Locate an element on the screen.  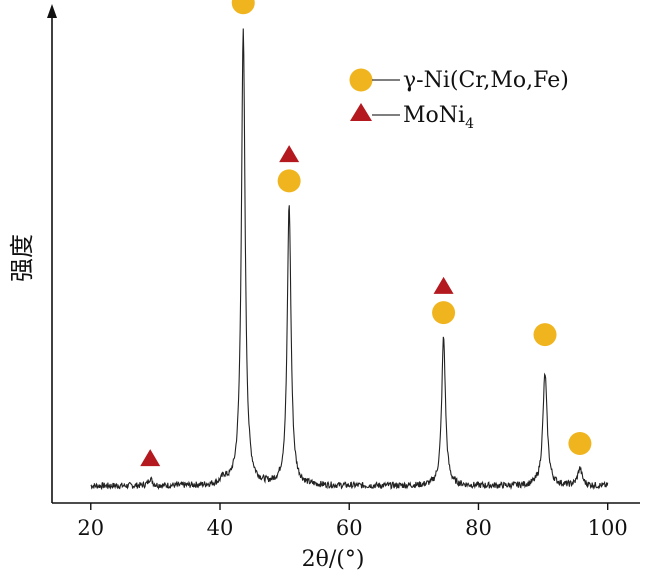
legend-label-moni4: MoNi4 is located at coordinates (438, 117).